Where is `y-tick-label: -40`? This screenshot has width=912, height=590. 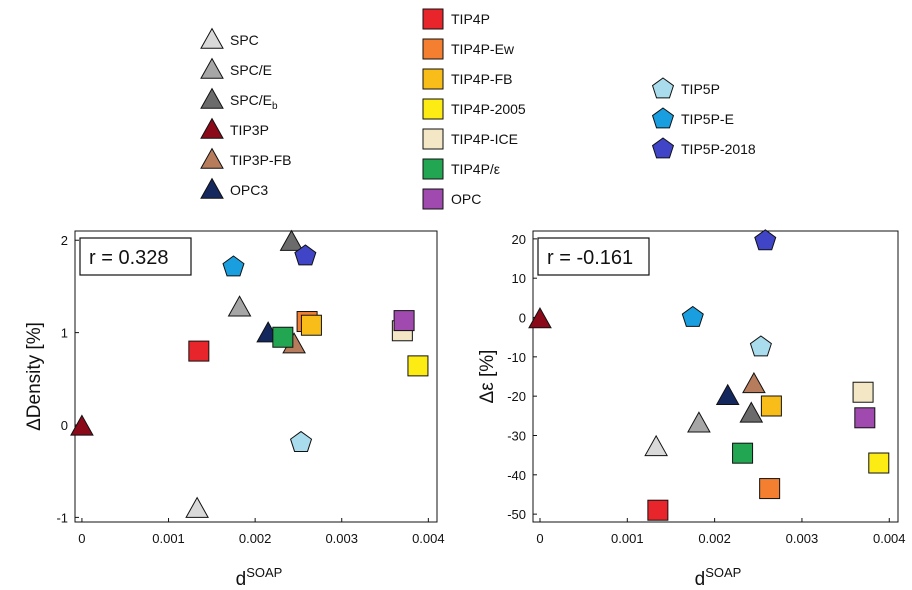 y-tick-label: -40 is located at coordinates (516, 475).